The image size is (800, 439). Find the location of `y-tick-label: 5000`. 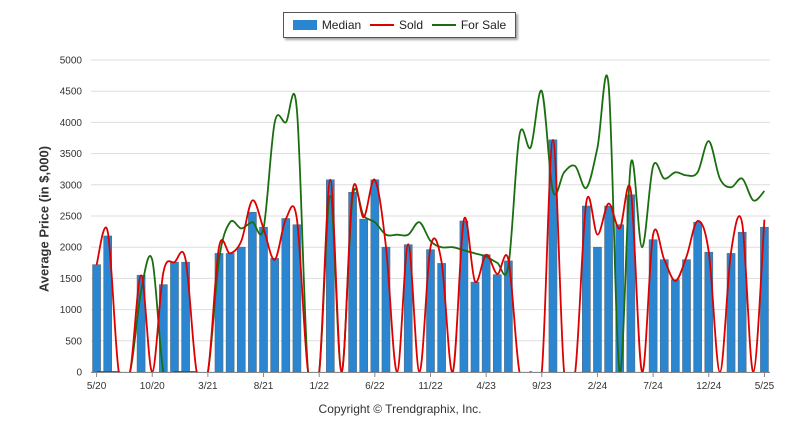

y-tick-label: 5000 is located at coordinates (71, 61).